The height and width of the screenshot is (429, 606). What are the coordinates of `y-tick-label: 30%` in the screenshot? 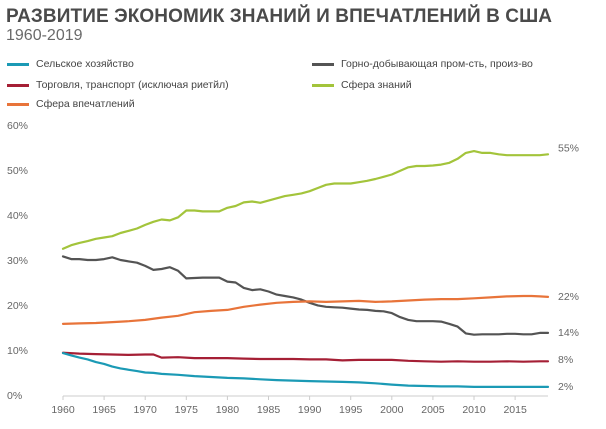 It's located at (17, 261).